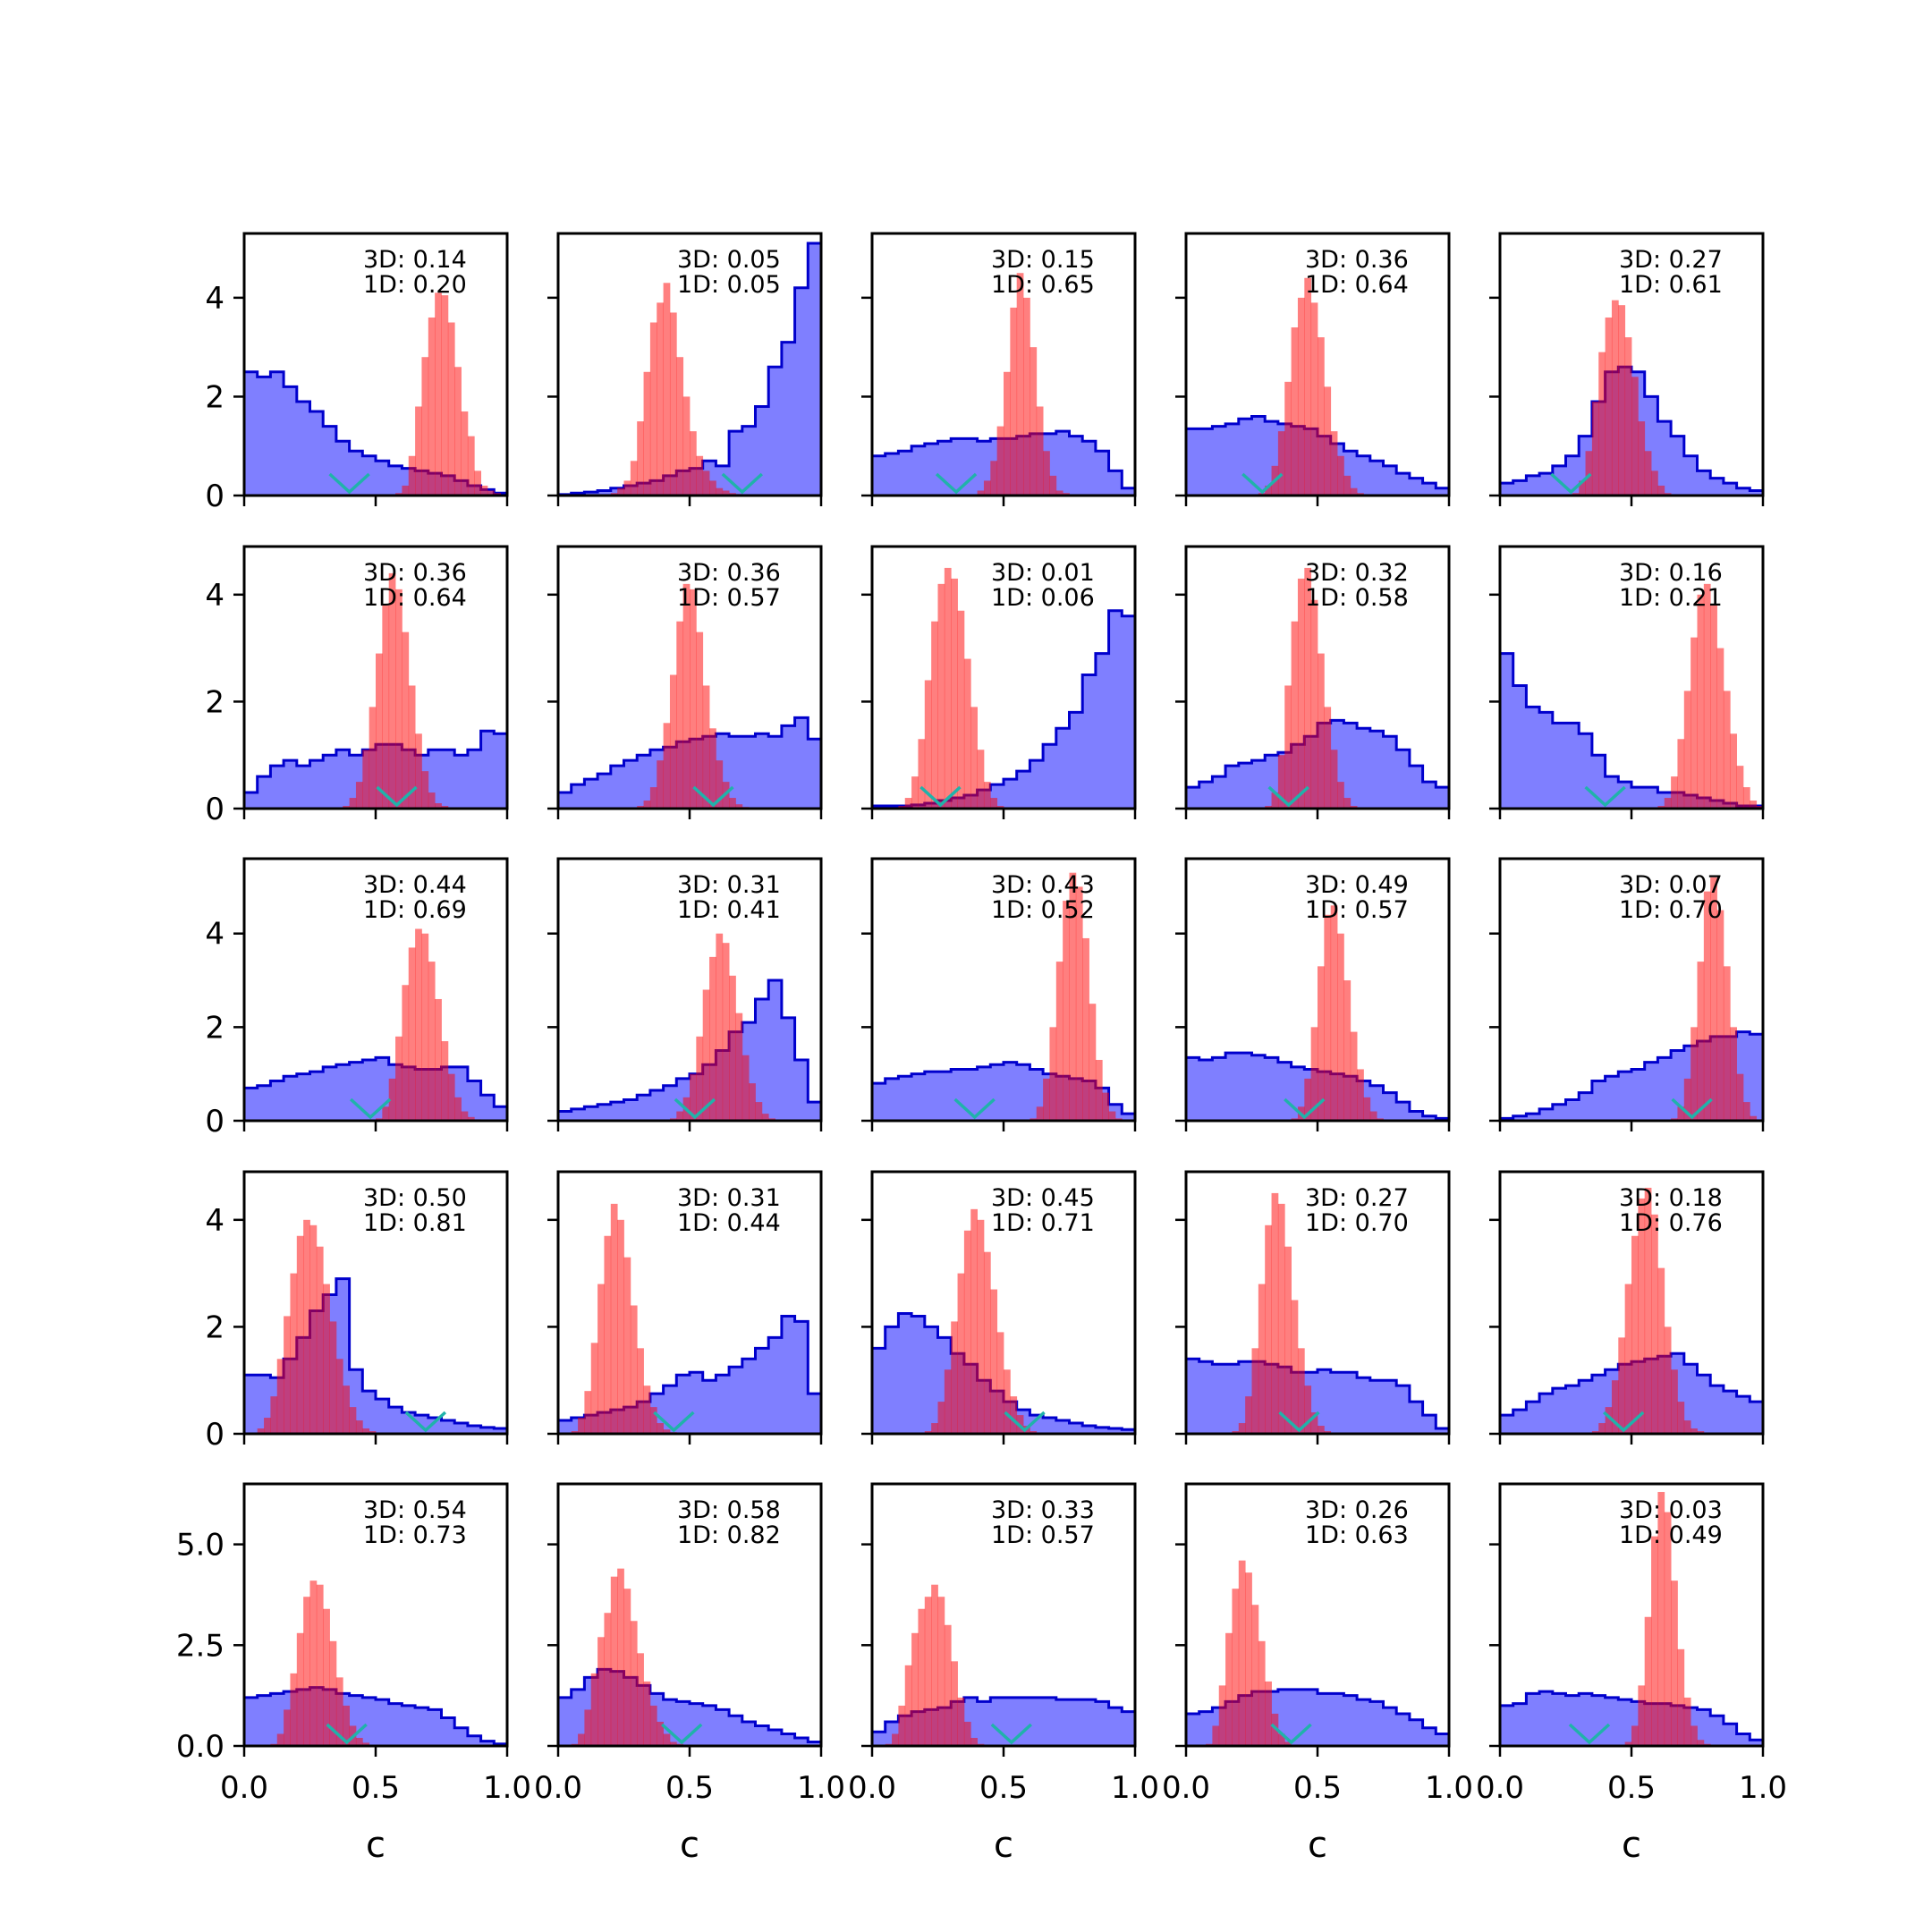  I want to click on annotation-3d: 3D: 0.27, so click(1357, 1198).